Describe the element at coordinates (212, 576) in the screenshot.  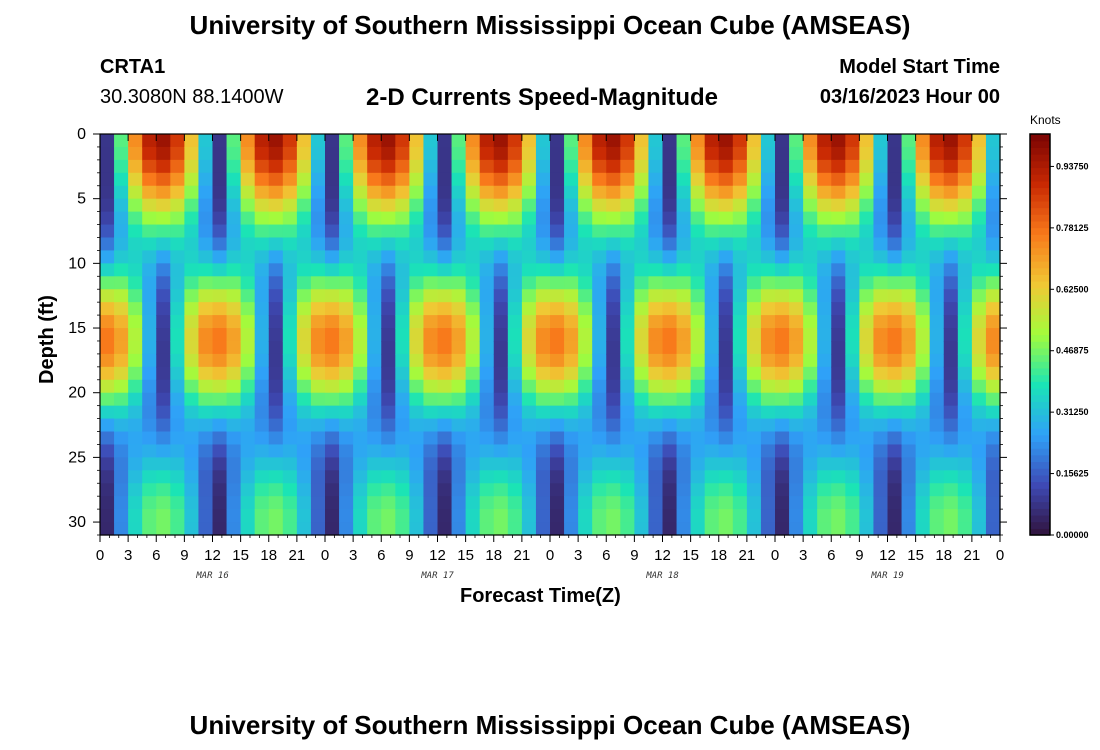
I see `date-label: MAR 16` at that location.